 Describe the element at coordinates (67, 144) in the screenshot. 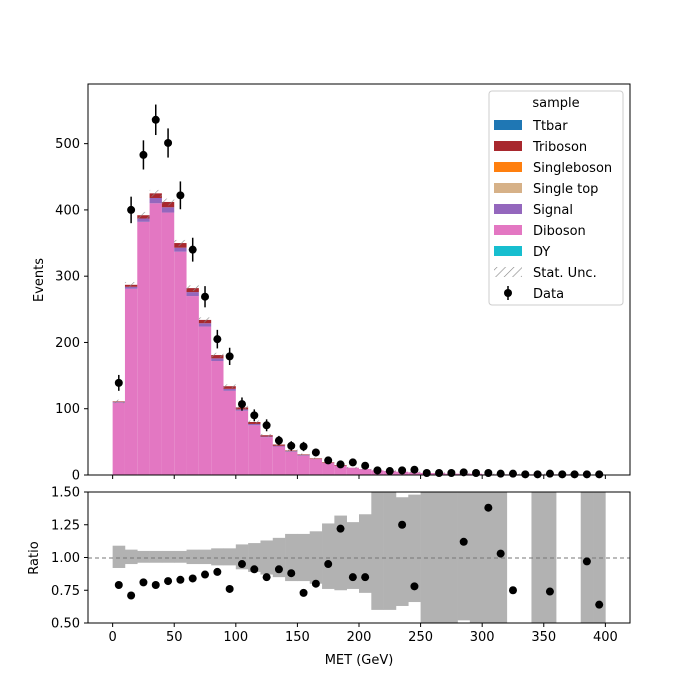

I see `main-y-tick-label: 500` at that location.